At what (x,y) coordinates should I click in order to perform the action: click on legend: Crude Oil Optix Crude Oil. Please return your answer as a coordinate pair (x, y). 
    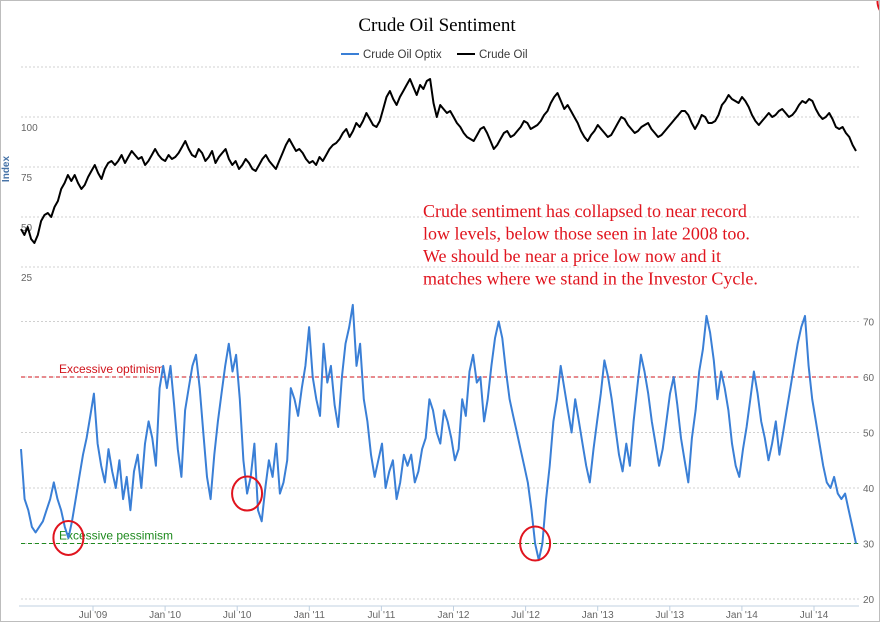
    Looking at the image, I should click on (434, 55).